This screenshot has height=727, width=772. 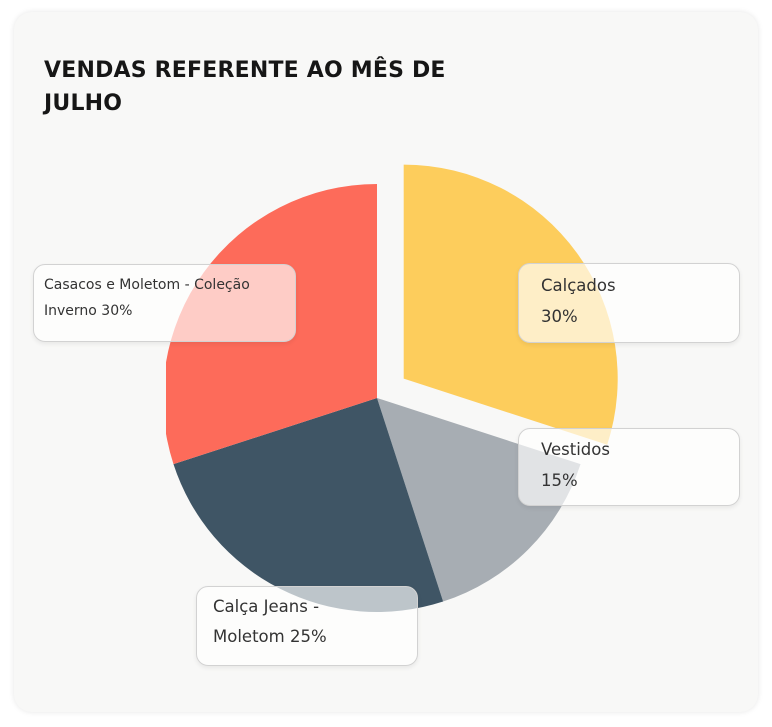 What do you see at coordinates (575, 465) in the screenshot?
I see `slice-label-vestidos: Vestidos 15%` at bounding box center [575, 465].